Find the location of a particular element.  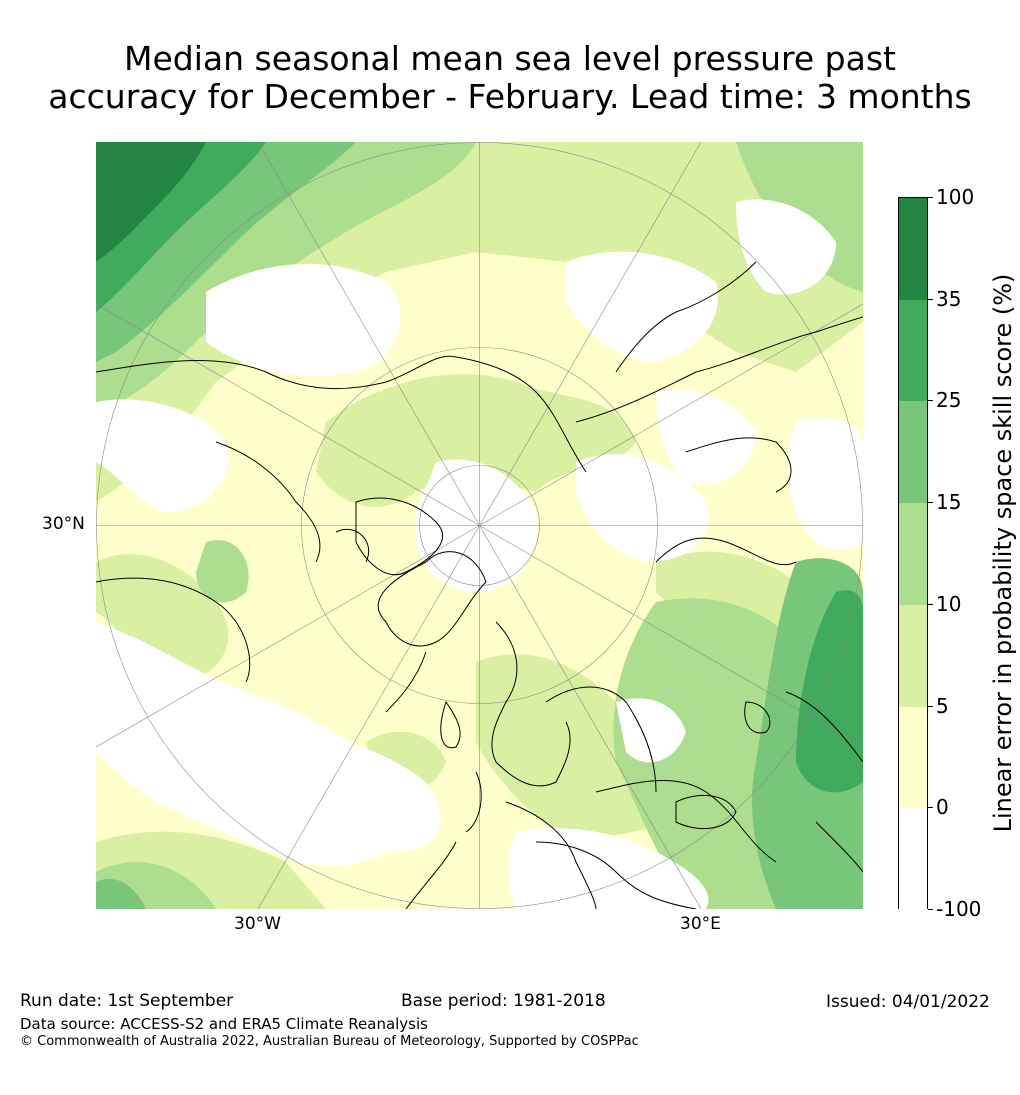

lat-label-30n: 30°N is located at coordinates (63, 524).